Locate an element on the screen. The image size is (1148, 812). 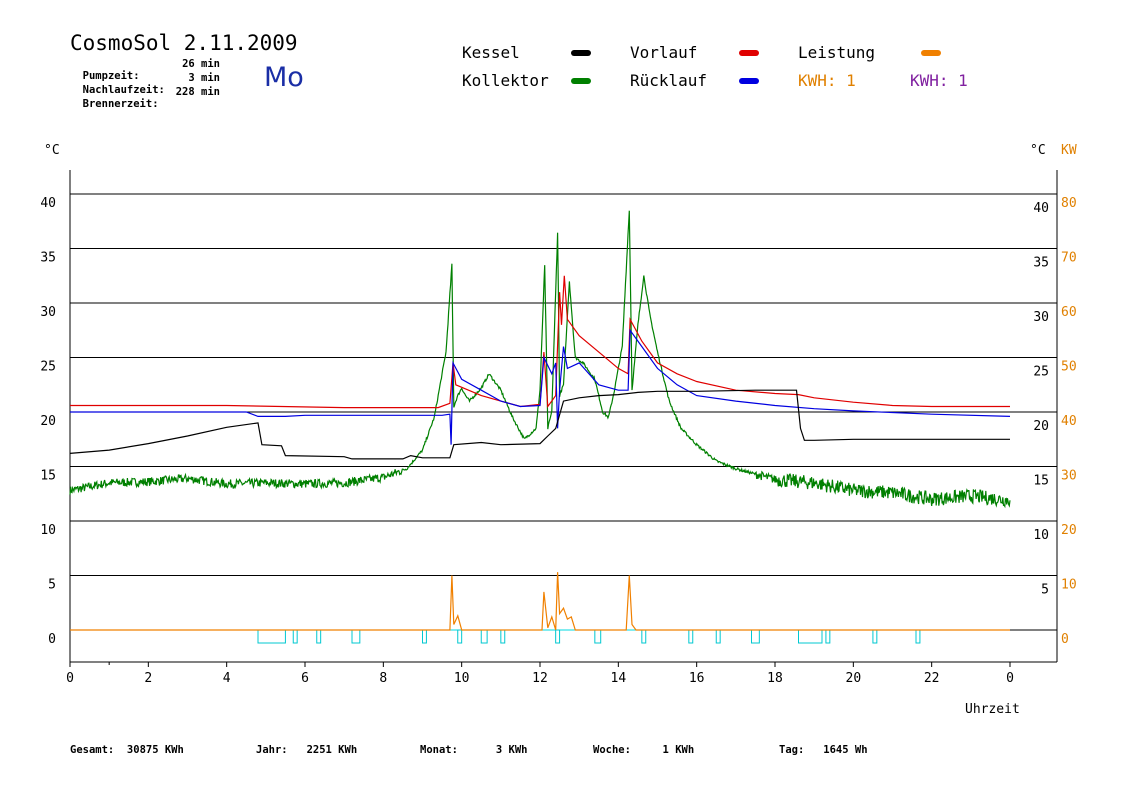
x-tick-label-8: 16 is located at coordinates (697, 678).